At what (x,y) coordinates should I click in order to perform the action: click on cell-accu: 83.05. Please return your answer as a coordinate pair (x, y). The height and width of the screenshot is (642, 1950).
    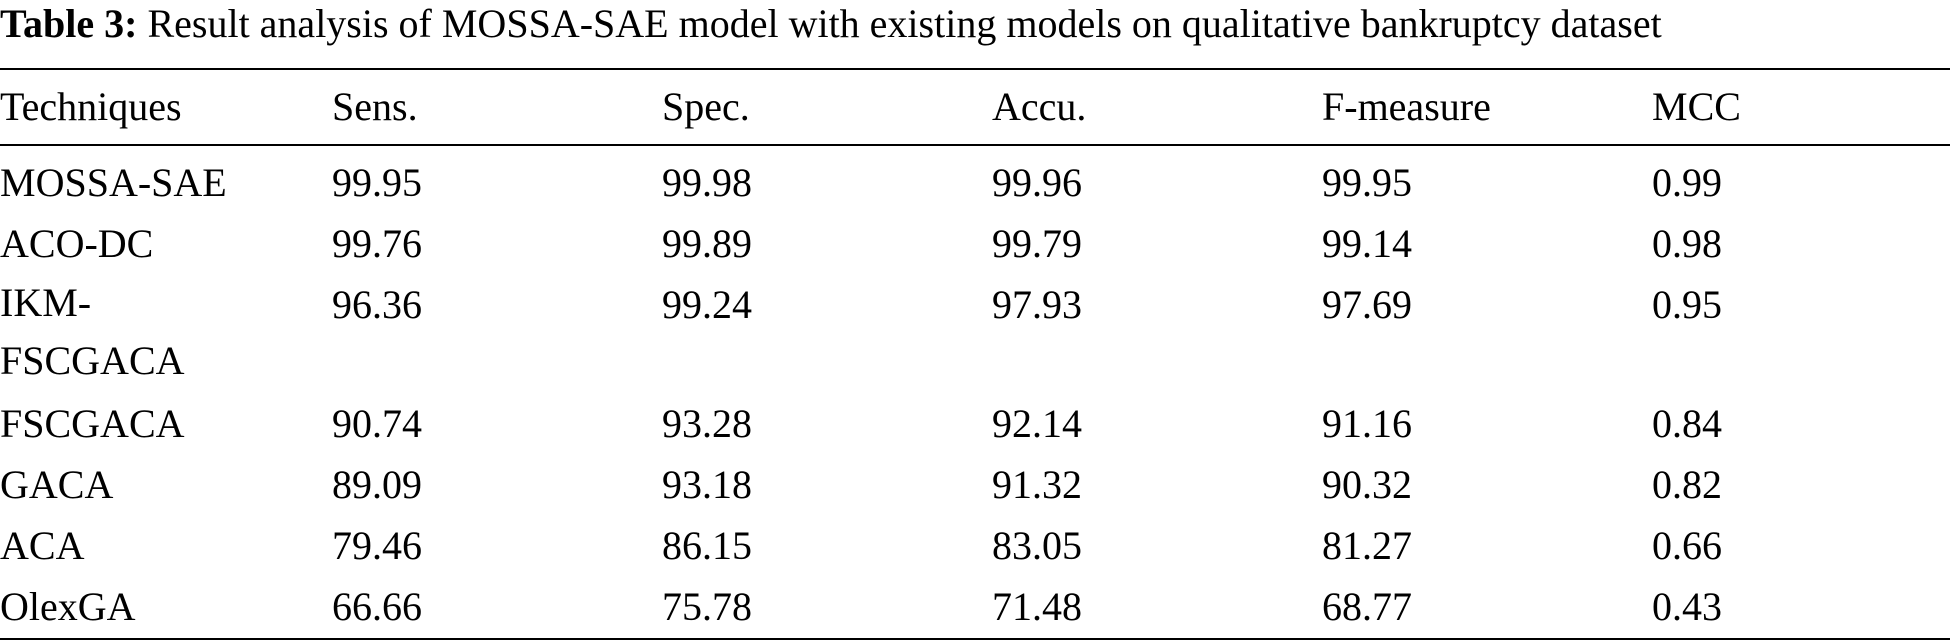
    Looking at the image, I should click on (1037, 545).